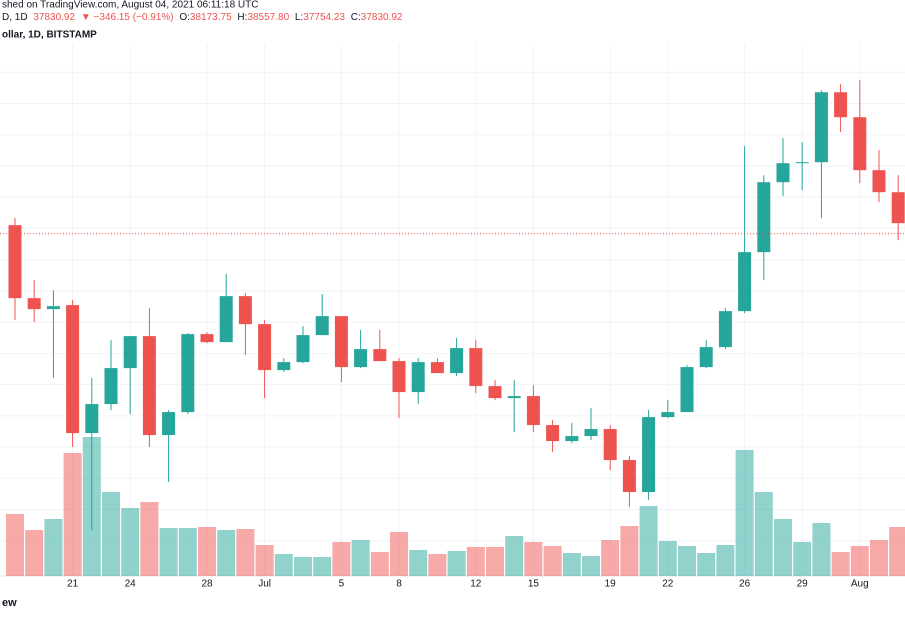 The width and height of the screenshot is (905, 618). What do you see at coordinates (534, 584) in the screenshot?
I see `x-tick-label: 15` at bounding box center [534, 584].